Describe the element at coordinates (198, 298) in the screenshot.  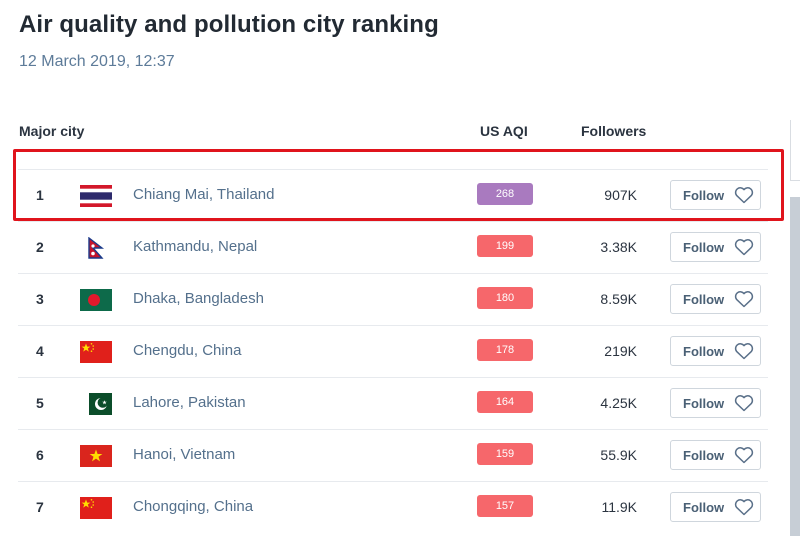
I see `city-link: Dhaka, Bangladesh` at that location.